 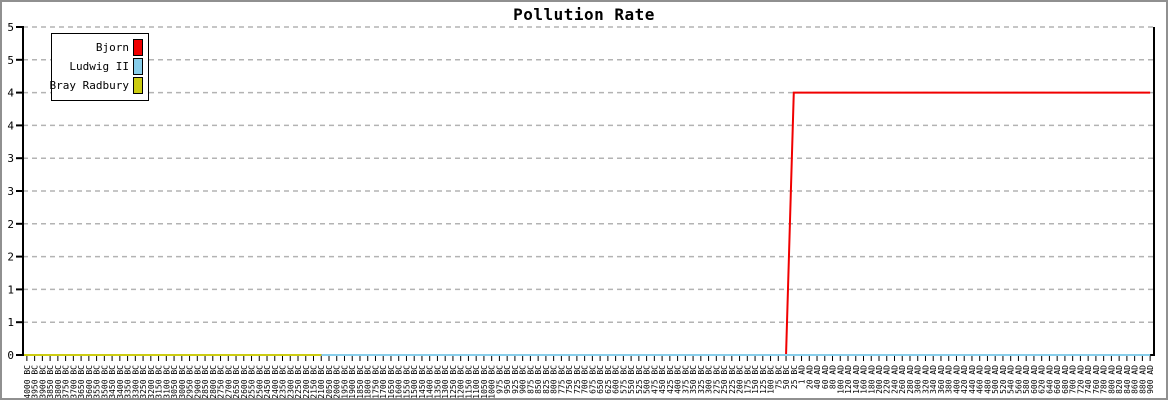 I want to click on x-tick-label: 350 BC, so click(x=693, y=379).